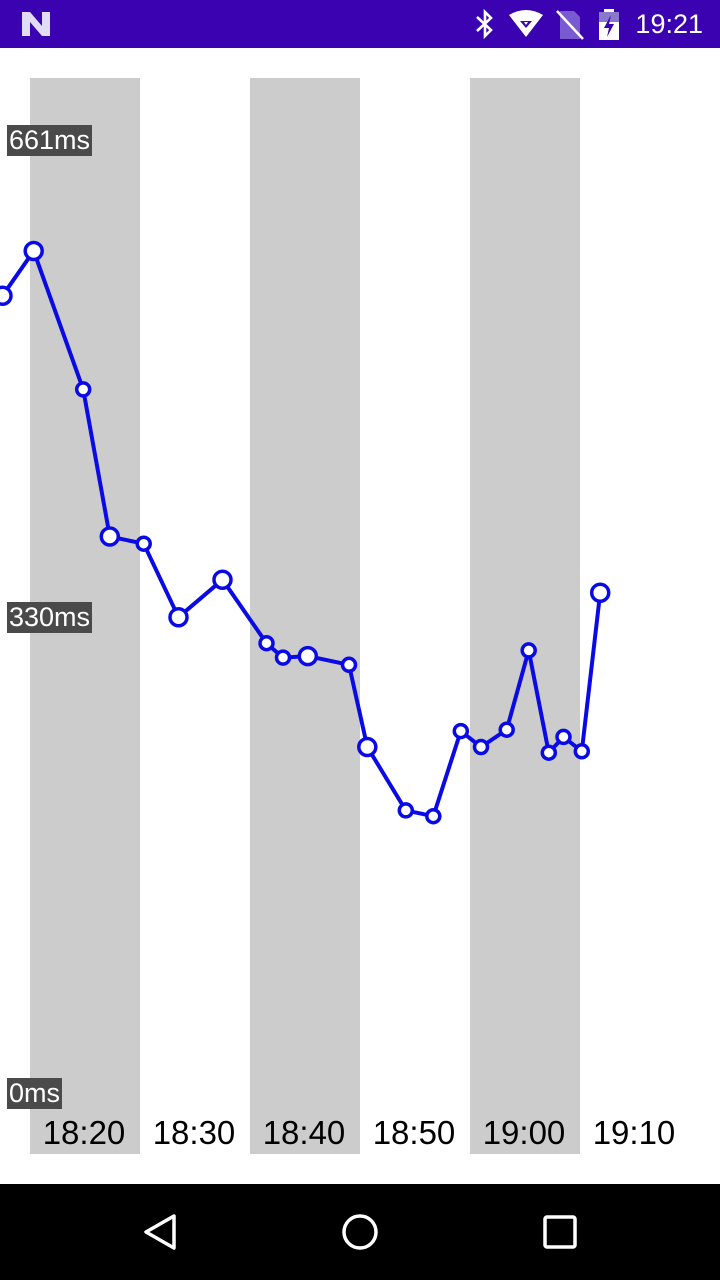 The image size is (720, 1280). I want to click on x-tick-label-1: 18:30, so click(194, 1132).